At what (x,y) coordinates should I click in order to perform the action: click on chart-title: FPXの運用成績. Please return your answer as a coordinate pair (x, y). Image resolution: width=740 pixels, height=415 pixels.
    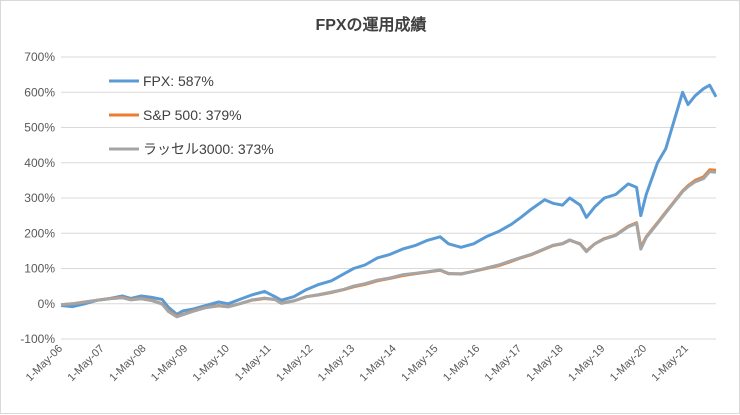
    Looking at the image, I should click on (371, 25).